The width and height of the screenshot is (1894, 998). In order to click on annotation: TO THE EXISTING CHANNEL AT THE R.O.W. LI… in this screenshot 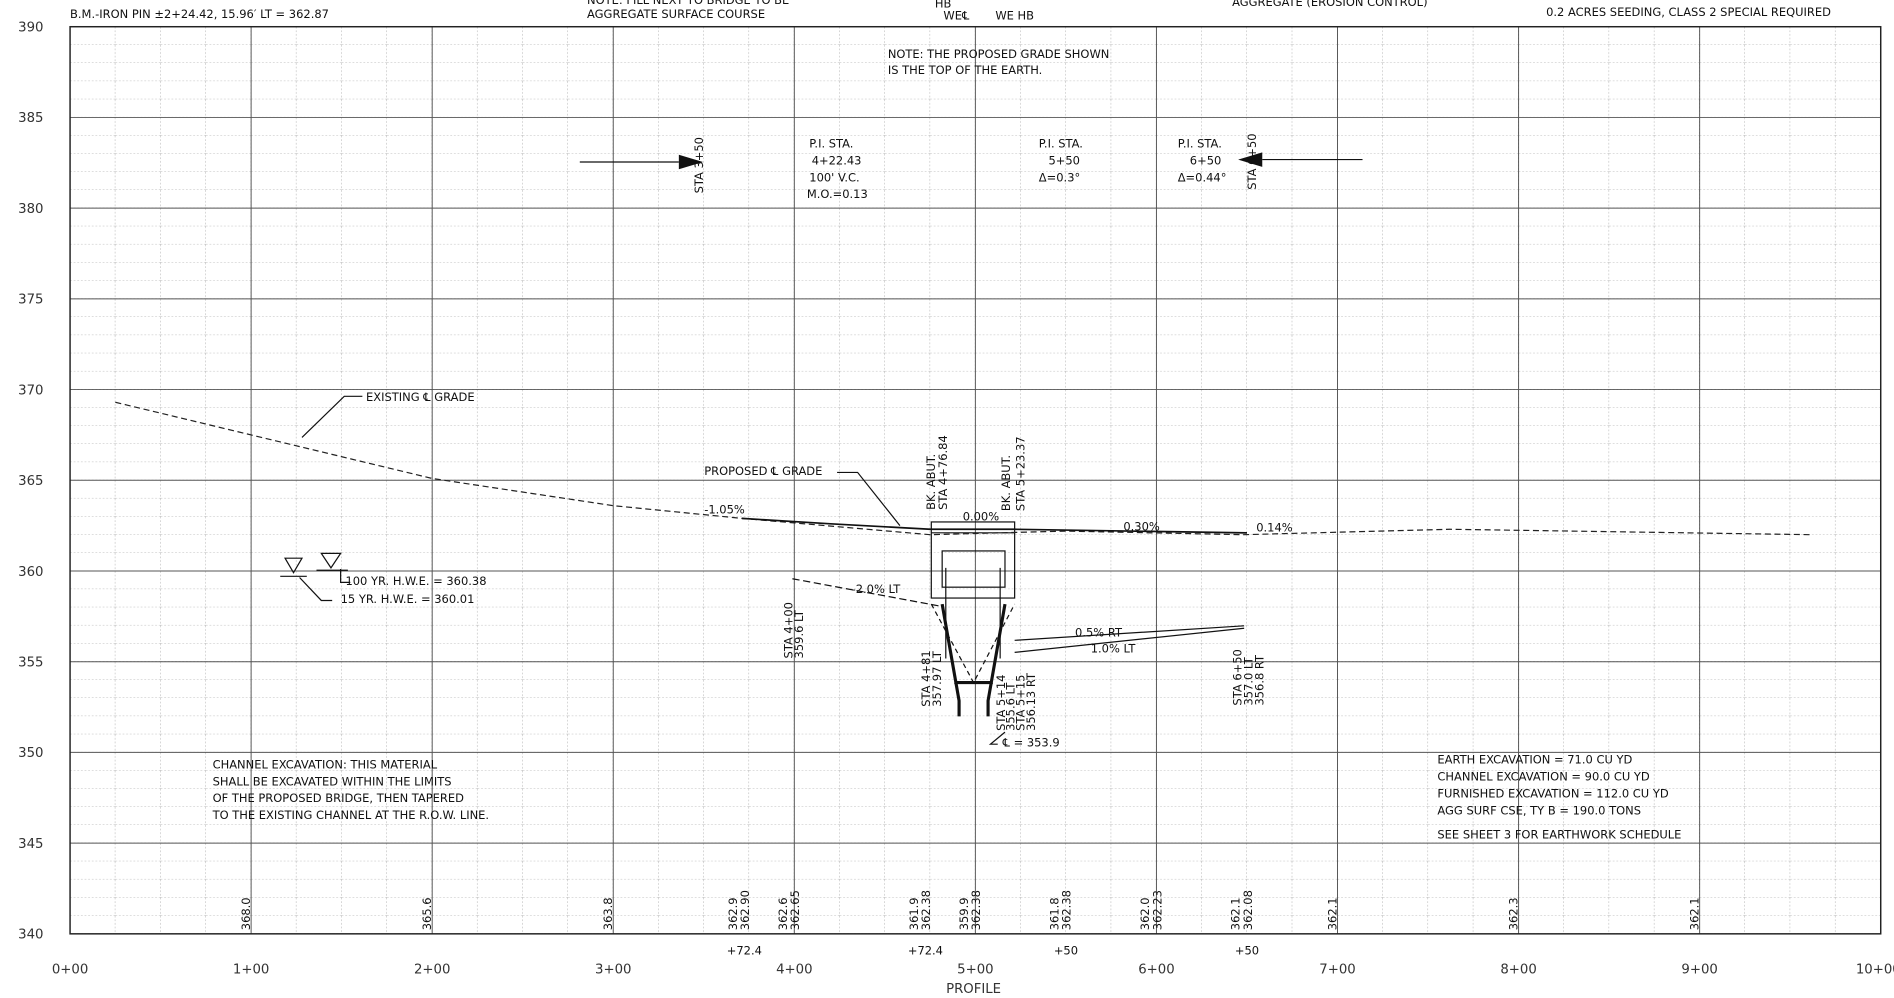, I will do `click(350, 815)`.